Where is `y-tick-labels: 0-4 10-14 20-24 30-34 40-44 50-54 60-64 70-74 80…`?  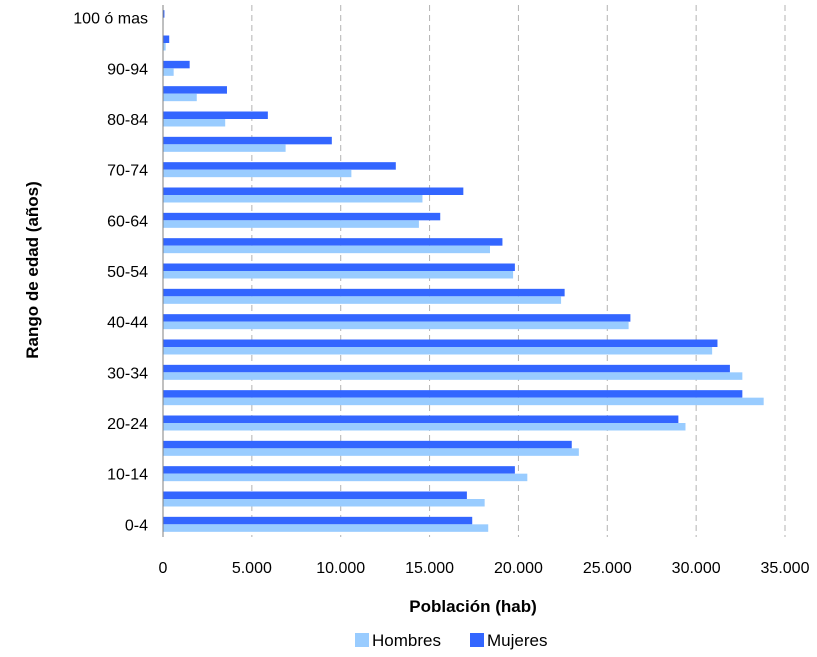
y-tick-labels: 0-4 10-14 20-24 30-34 40-44 50-54 60-64 70-74 80… is located at coordinates (110, 273).